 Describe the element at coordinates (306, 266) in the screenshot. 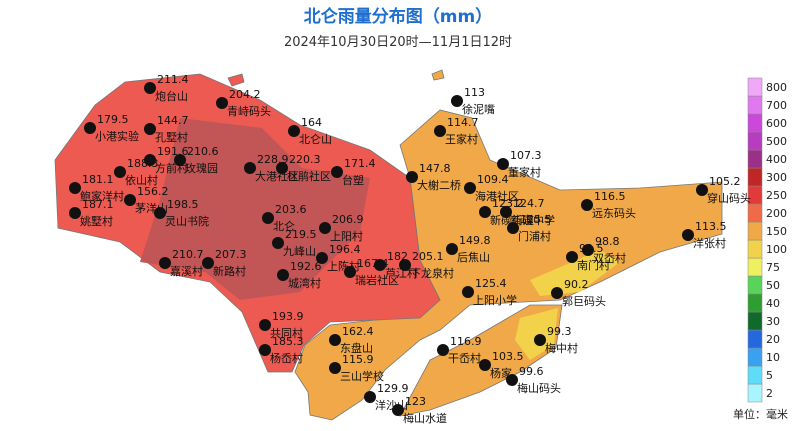

I see `station-value: 192.6` at that location.